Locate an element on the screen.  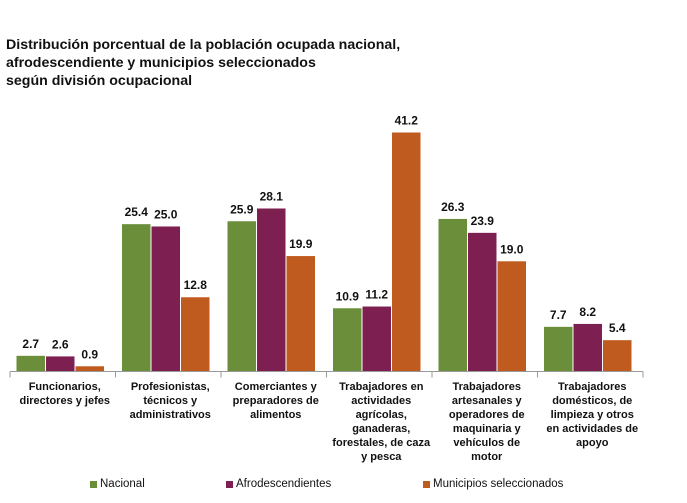
data-label-nacional-1: 2.7 is located at coordinates (30, 344).